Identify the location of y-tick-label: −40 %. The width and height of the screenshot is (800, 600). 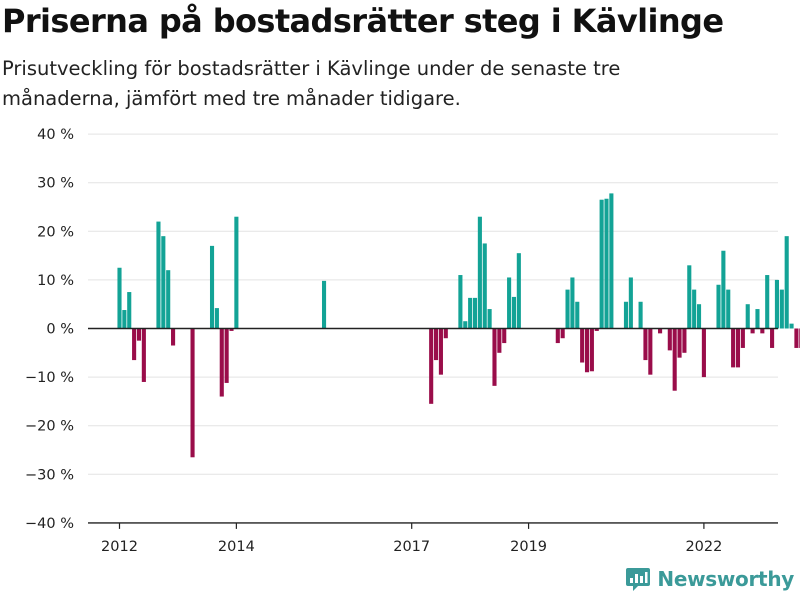
(49, 524).